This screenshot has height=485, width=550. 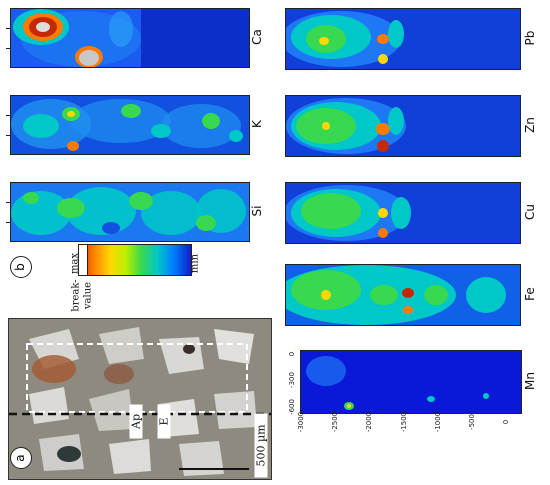 What do you see at coordinates (506, 422) in the screenshot?
I see `mn-ytick-6: 0` at bounding box center [506, 422].